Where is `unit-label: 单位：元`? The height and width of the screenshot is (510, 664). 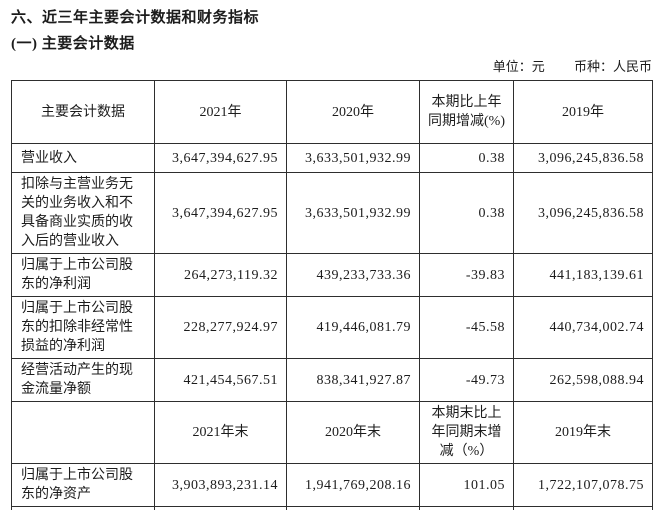 unit-label: 单位：元 is located at coordinates (518, 66).